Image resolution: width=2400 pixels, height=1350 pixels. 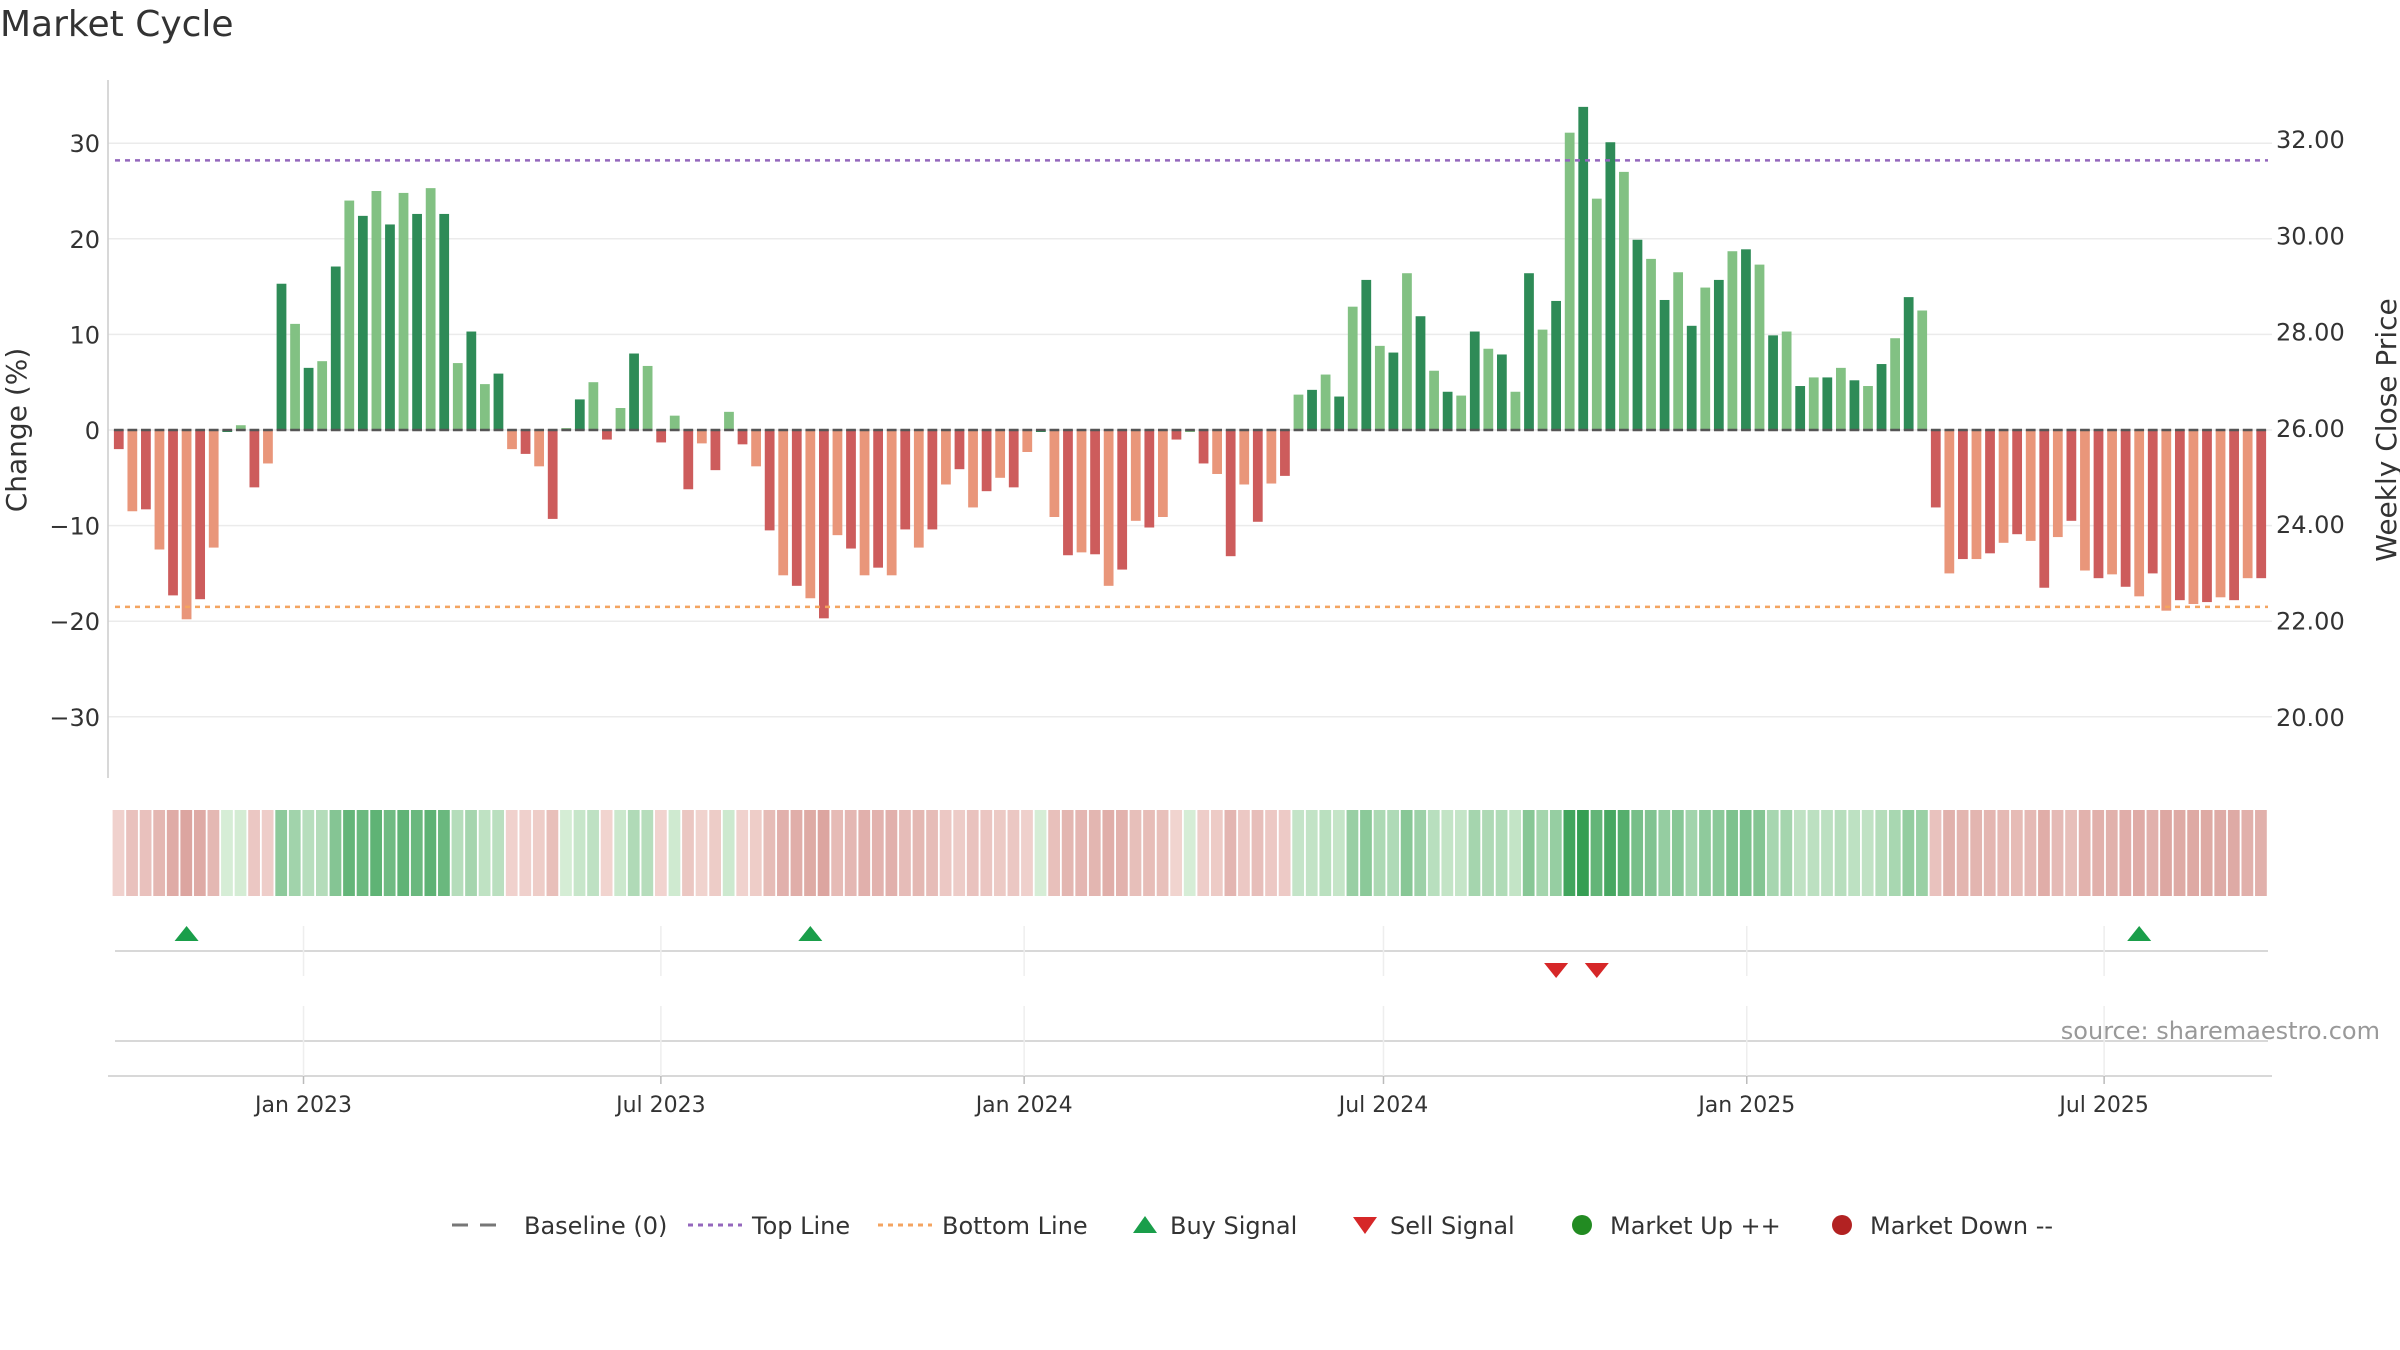 What do you see at coordinates (2310, 525) in the screenshot?
I see `y2-tick-label: 24.00` at bounding box center [2310, 525].